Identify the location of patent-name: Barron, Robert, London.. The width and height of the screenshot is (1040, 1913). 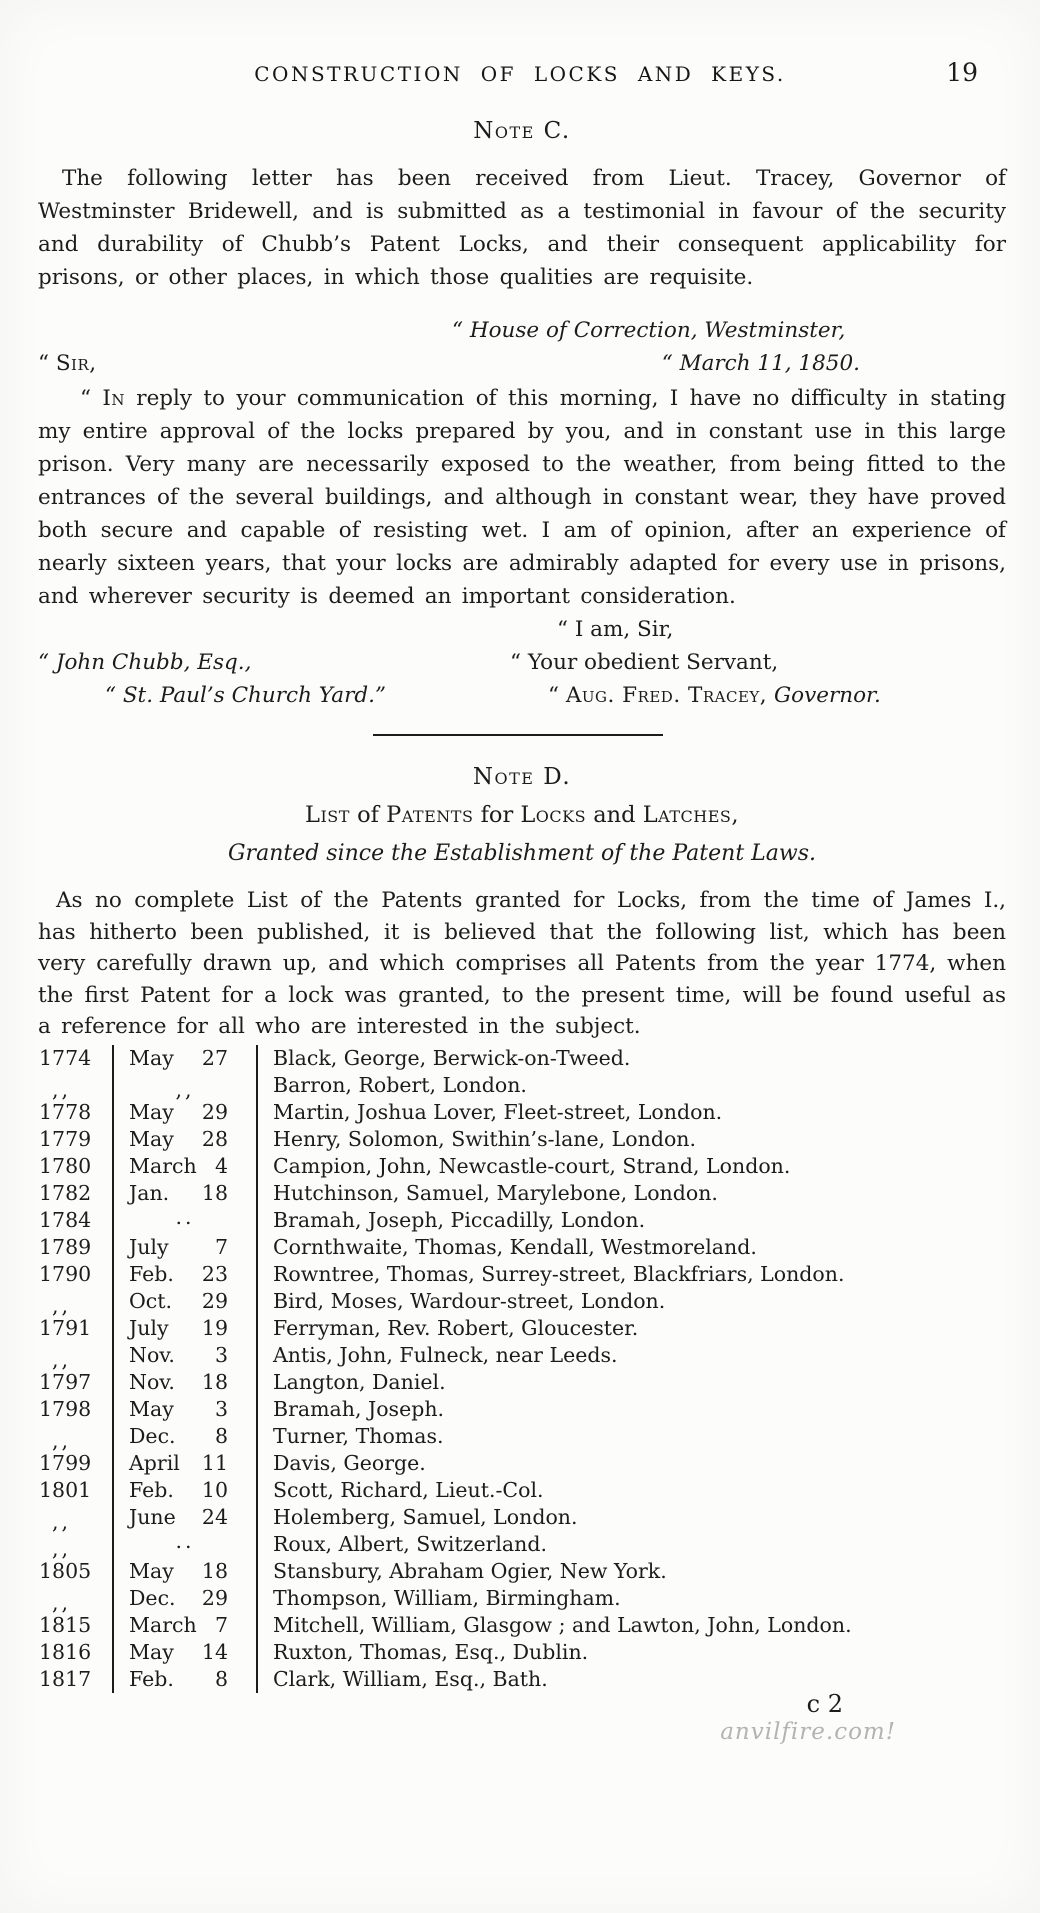
(400, 1084).